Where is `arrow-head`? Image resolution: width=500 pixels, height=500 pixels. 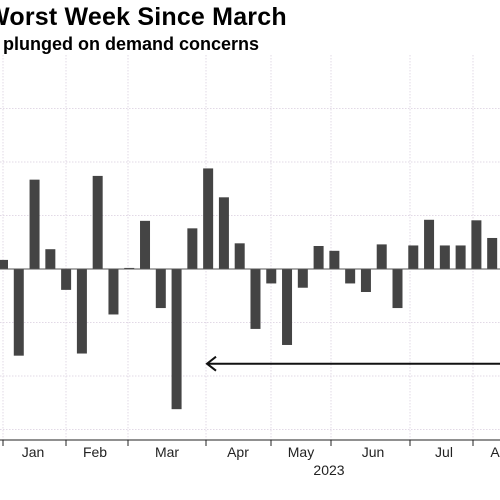
arrow-head is located at coordinates (211, 363).